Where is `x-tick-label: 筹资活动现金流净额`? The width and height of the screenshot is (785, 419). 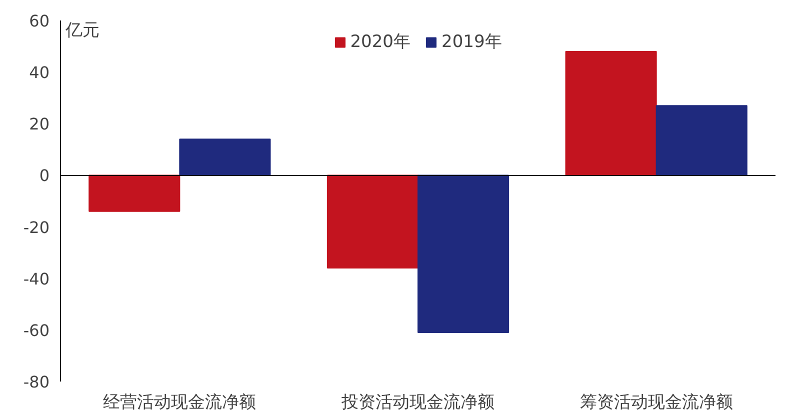
x-tick-label: 筹资活动现金流净额 is located at coordinates (656, 402).